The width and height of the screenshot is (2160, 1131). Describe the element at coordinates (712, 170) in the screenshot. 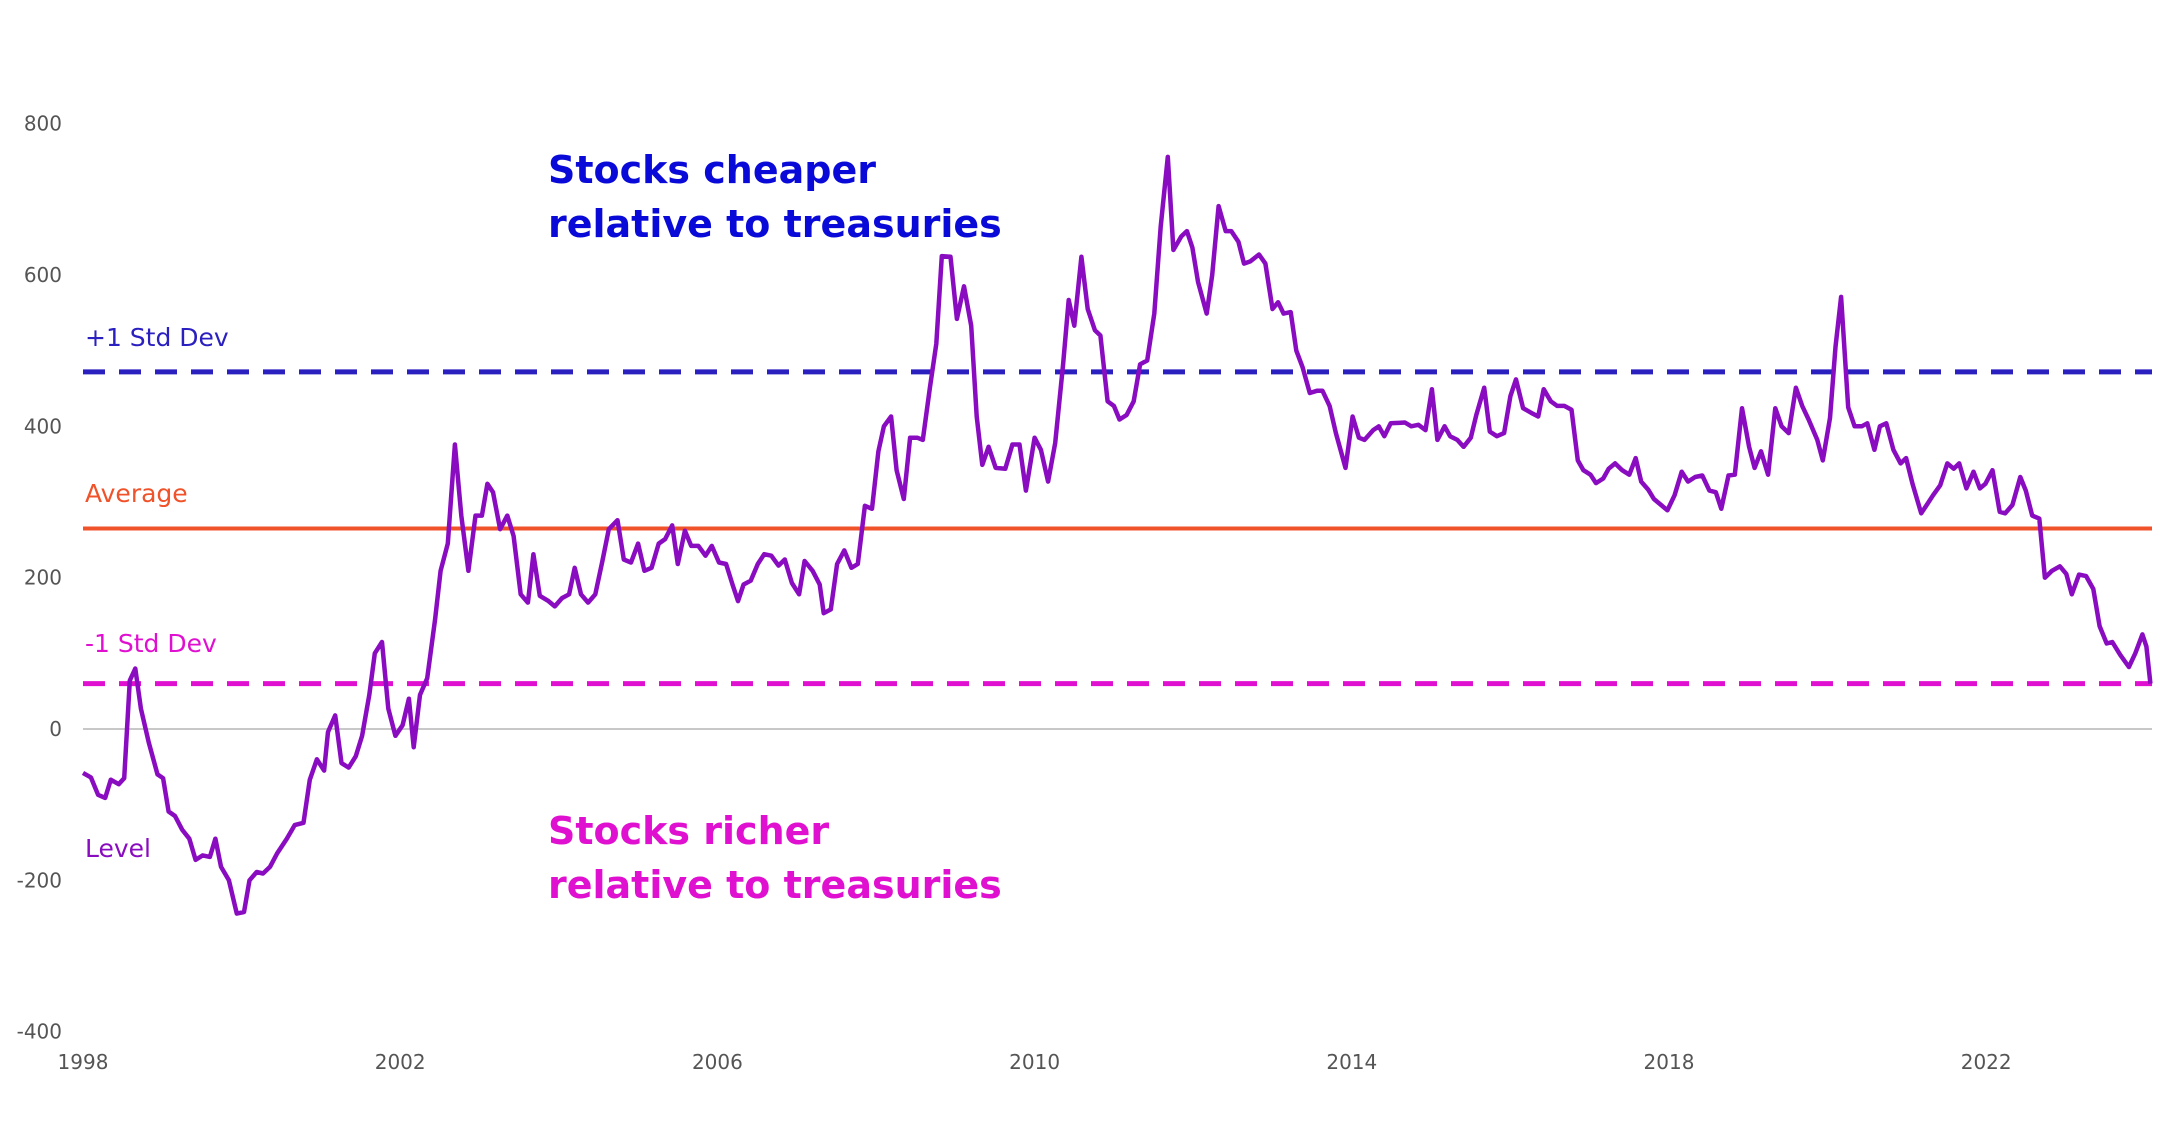

I see `cheaper-annotation-line1: Stocks cheaper` at that location.